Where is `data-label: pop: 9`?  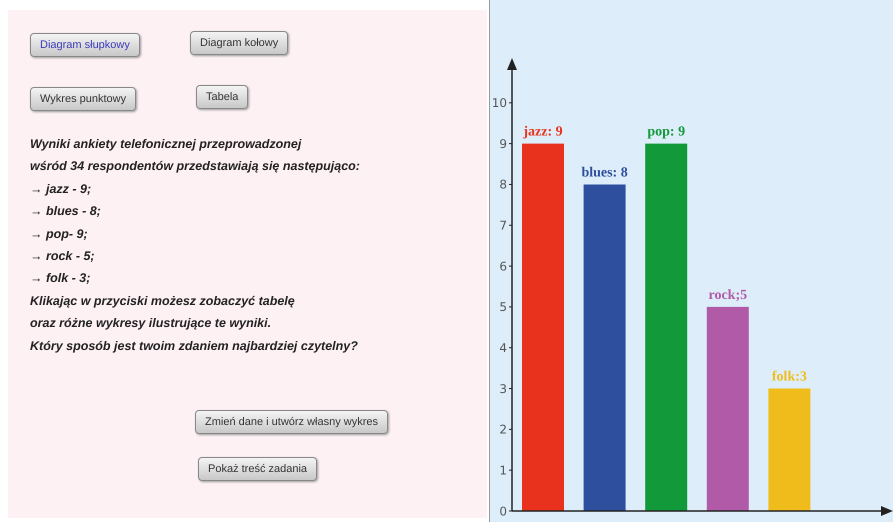
data-label: pop: 9 is located at coordinates (666, 132).